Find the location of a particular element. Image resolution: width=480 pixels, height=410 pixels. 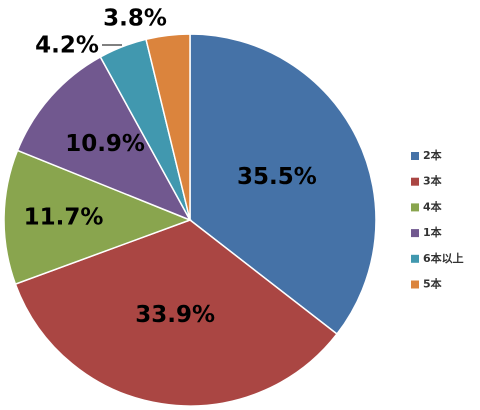

legend-label-6: 5本 is located at coordinates (432, 284).